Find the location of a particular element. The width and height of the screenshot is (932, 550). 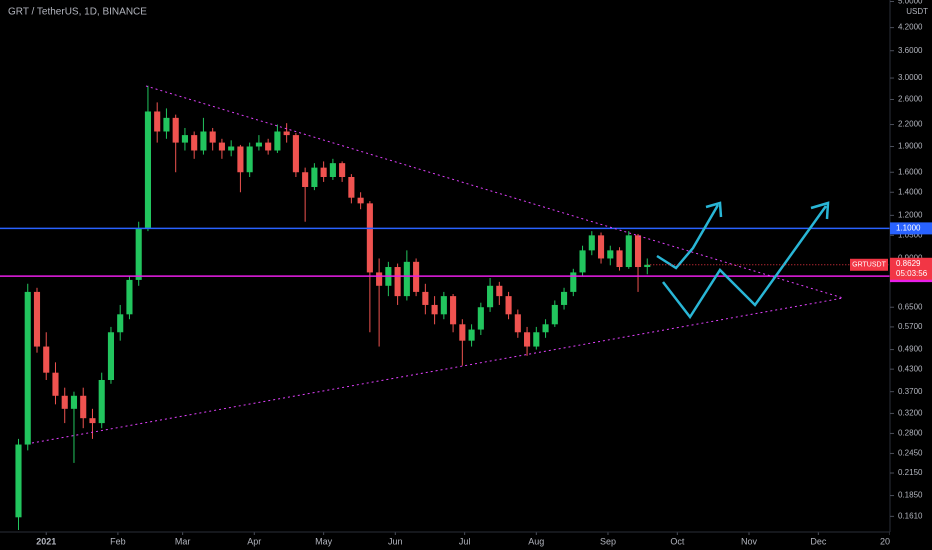

y-tick-label: 1.9000 is located at coordinates (910, 146).